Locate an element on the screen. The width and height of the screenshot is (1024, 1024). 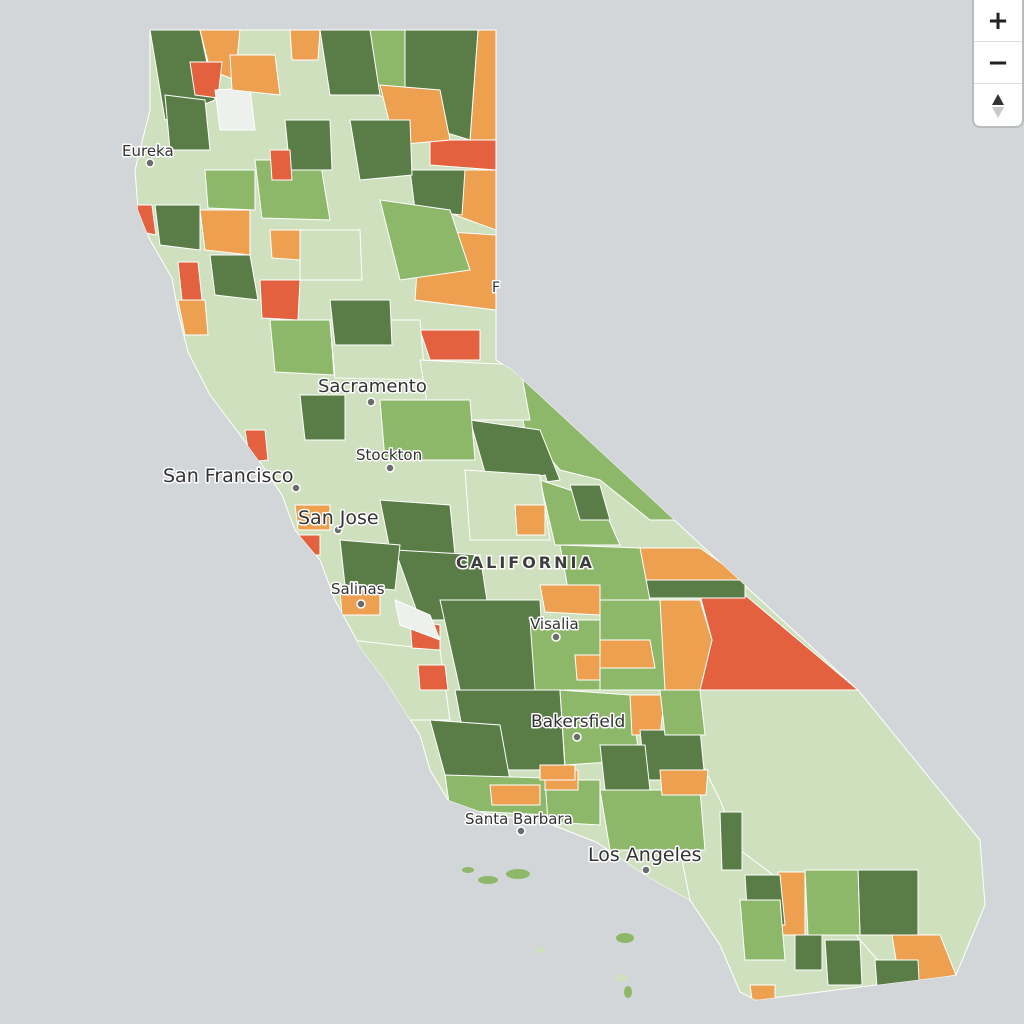
region-lake-dark is located at coordinates (234, 277).